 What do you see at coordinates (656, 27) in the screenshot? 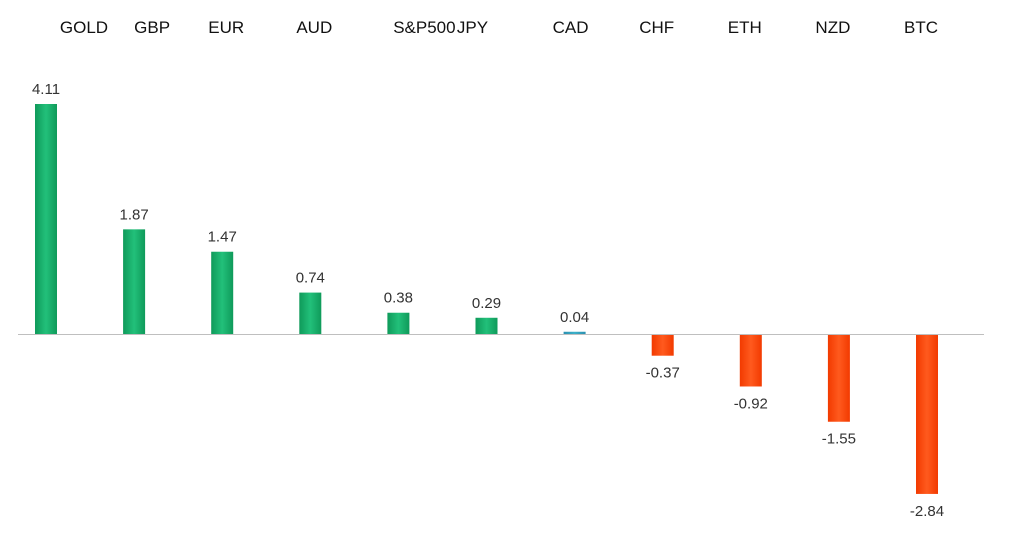
I see `category-label-chf: CHF` at bounding box center [656, 27].